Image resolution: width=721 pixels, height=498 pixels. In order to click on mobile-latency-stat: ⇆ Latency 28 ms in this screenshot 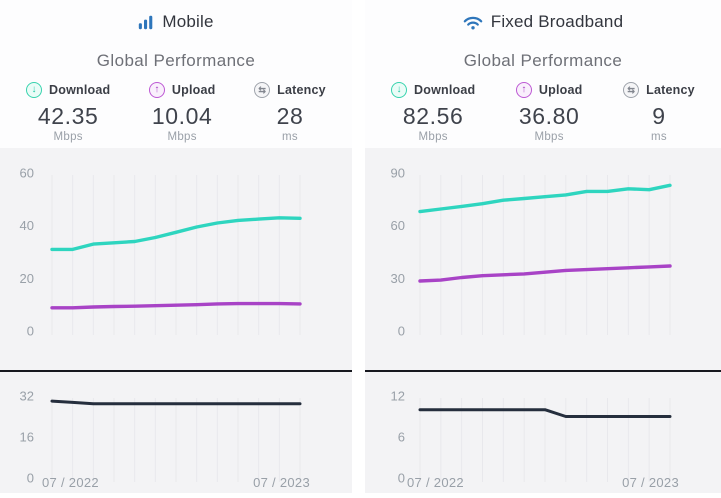, I will do `click(290, 112)`.